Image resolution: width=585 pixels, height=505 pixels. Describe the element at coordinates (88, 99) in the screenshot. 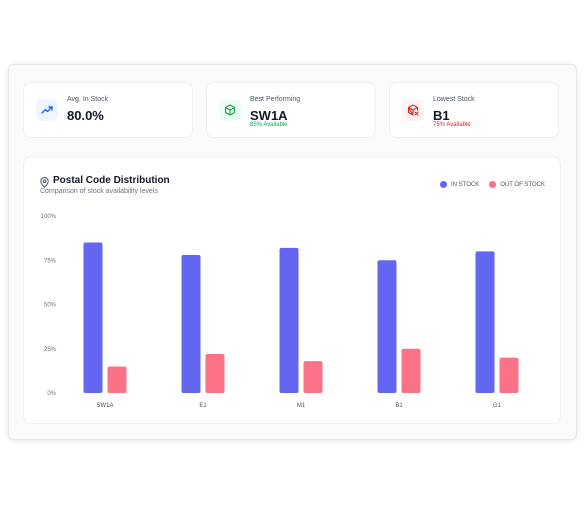

I see `stat-label: Avg. In Stock` at that location.